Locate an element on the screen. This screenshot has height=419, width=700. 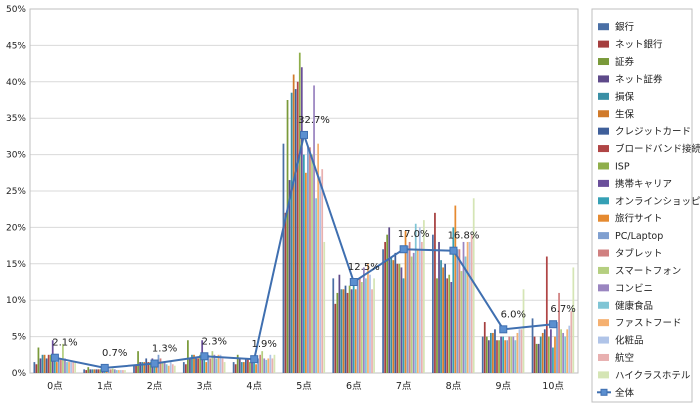
legend-item: 携帯キャリア is located at coordinates (635, 184).